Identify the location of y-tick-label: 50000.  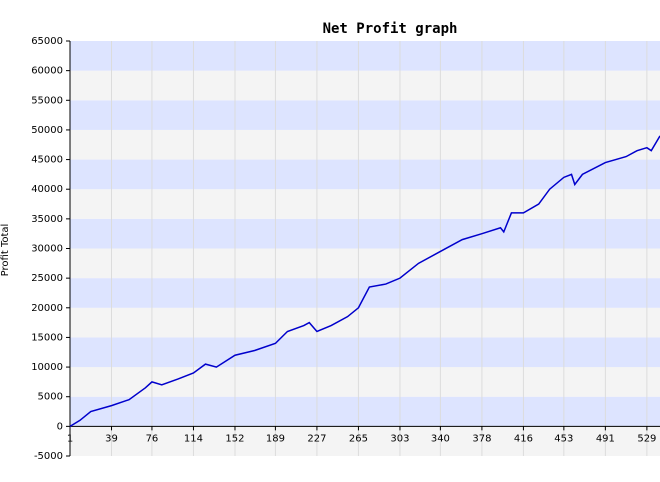
(47, 130).